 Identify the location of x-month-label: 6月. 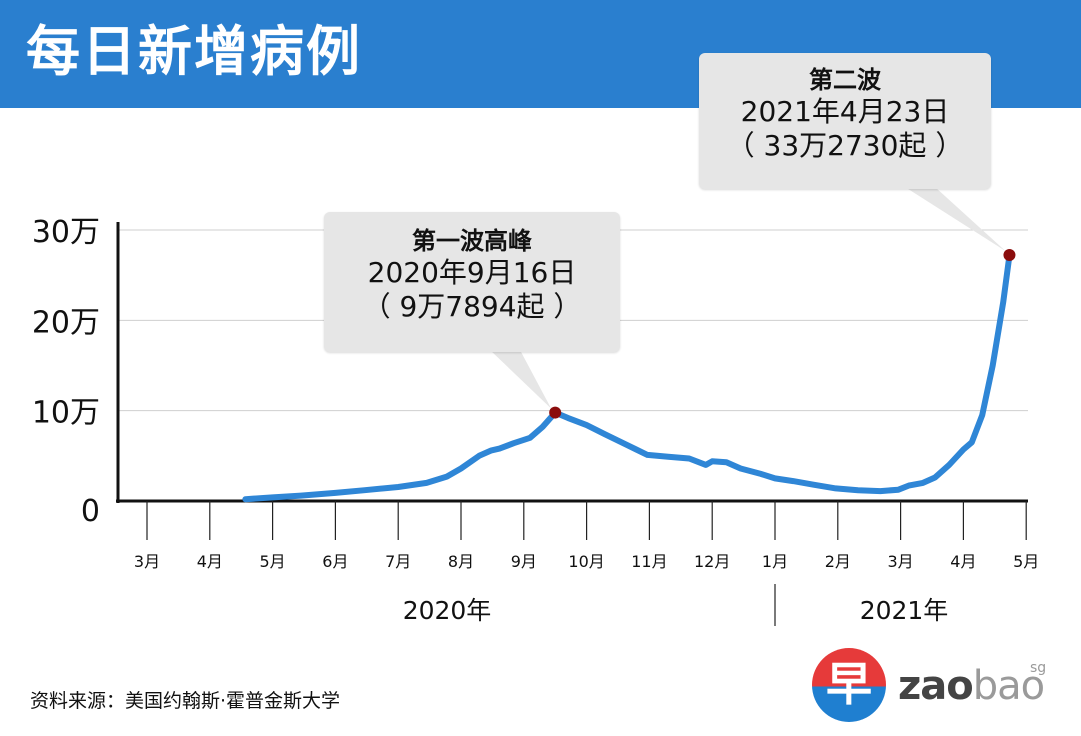
(335, 561).